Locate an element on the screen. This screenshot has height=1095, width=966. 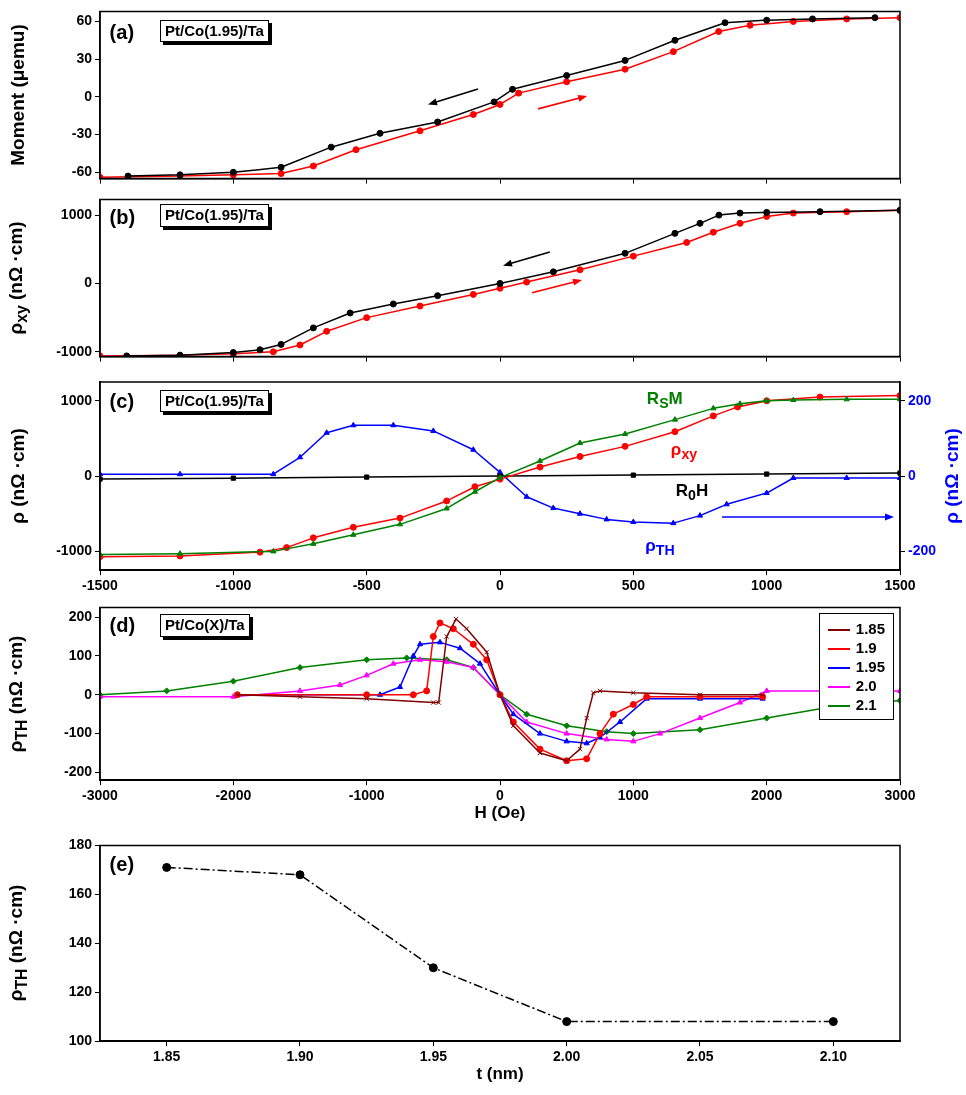
y-tick-label: 200 is located at coordinates (80, 615).